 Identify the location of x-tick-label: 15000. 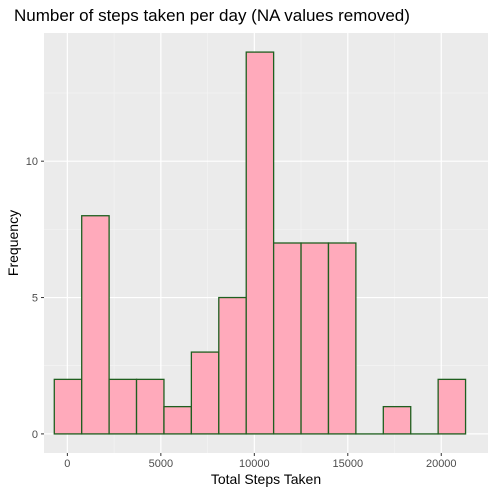
(347, 464).